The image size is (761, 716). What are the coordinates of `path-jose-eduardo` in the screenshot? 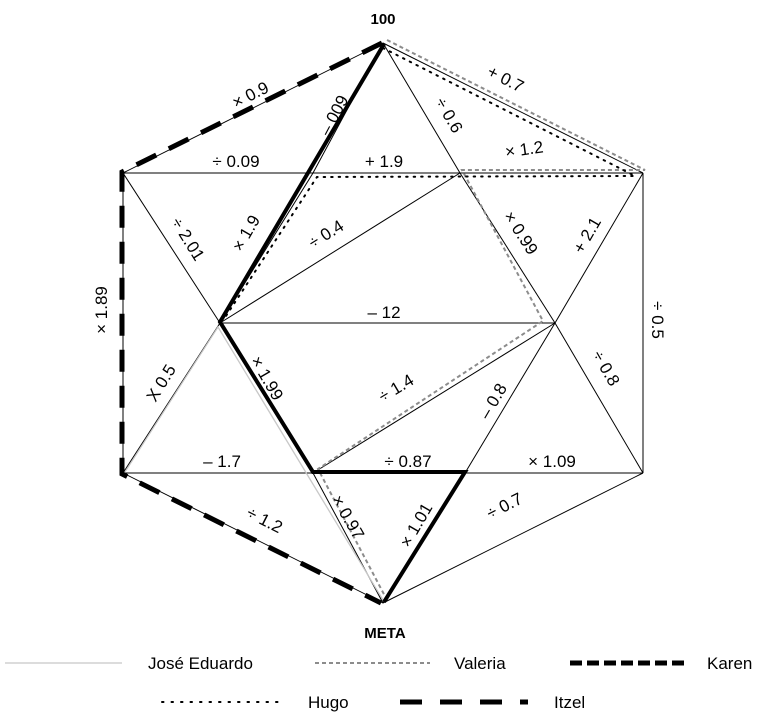 It's located at (253, 463).